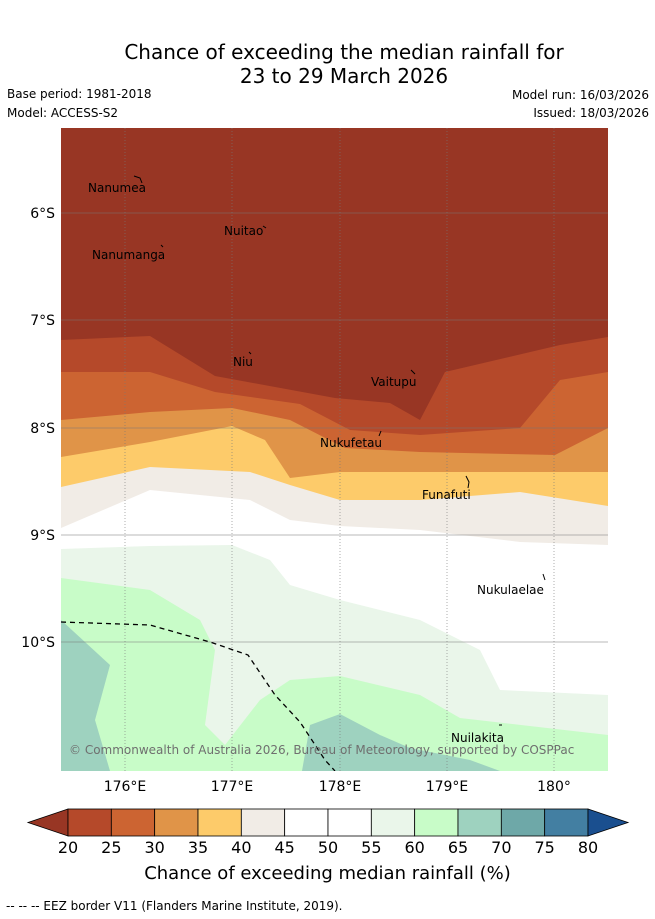 The height and width of the screenshot is (919, 655). Describe the element at coordinates (371, 847) in the screenshot. I see `colorbar-tick-label: 55` at that location.